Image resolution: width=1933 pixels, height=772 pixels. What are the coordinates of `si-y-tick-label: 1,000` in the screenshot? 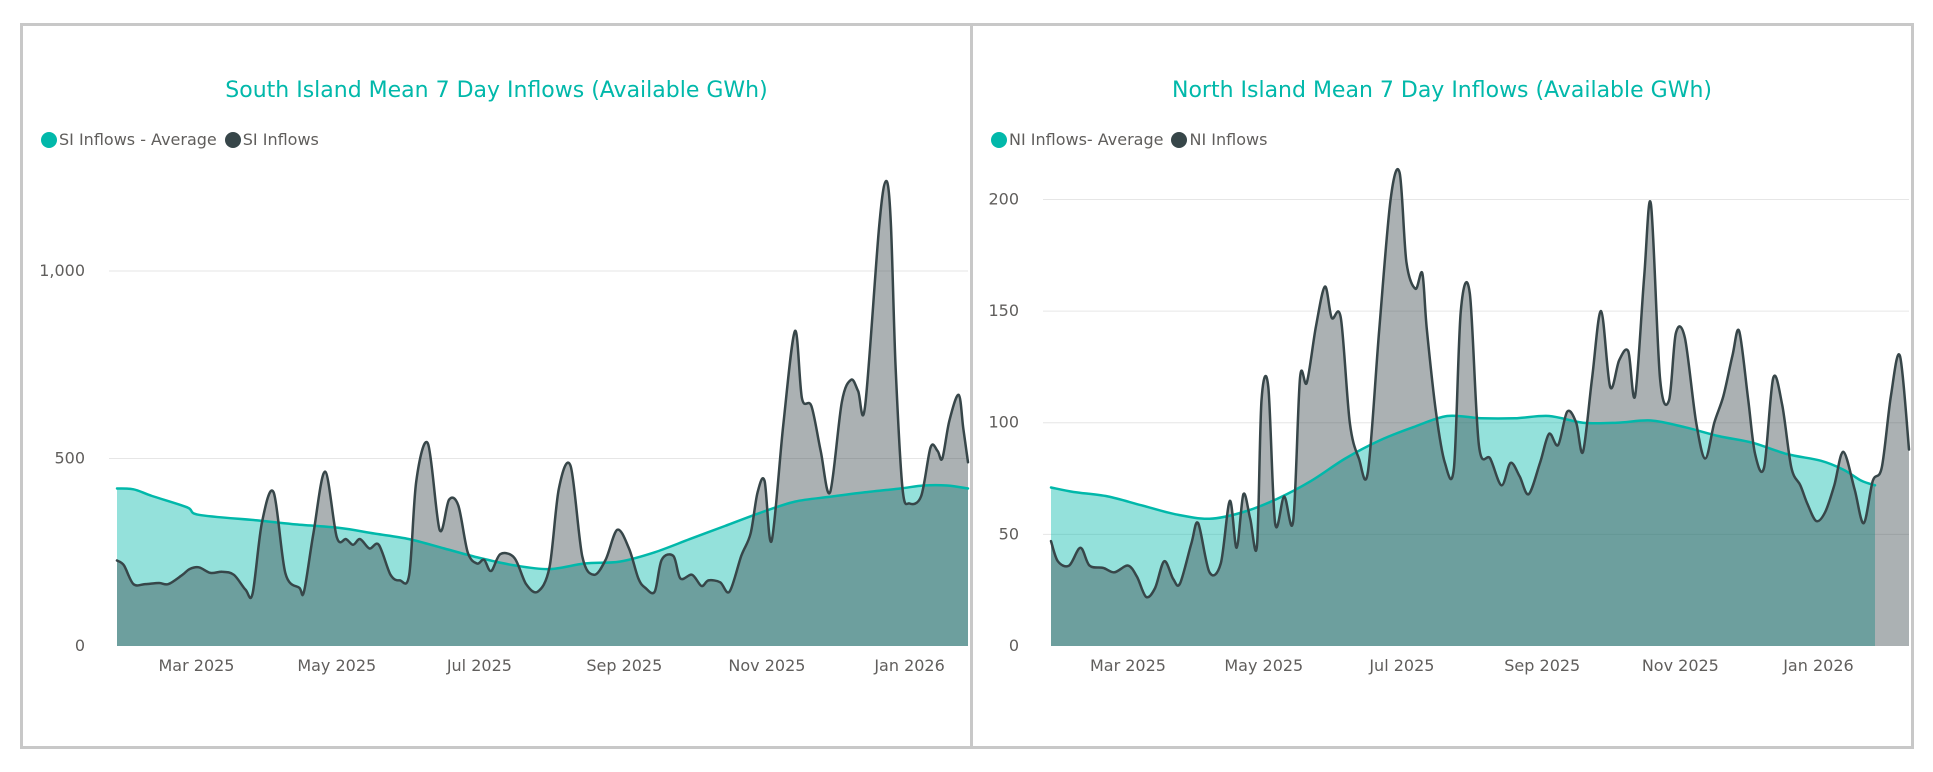 It's located at (62, 270).